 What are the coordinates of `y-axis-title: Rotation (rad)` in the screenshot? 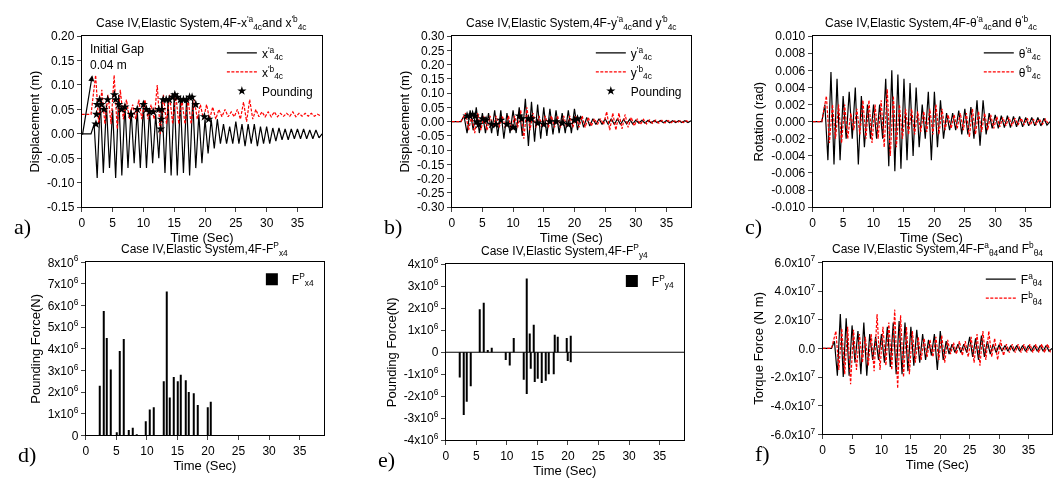 It's located at (759, 121).